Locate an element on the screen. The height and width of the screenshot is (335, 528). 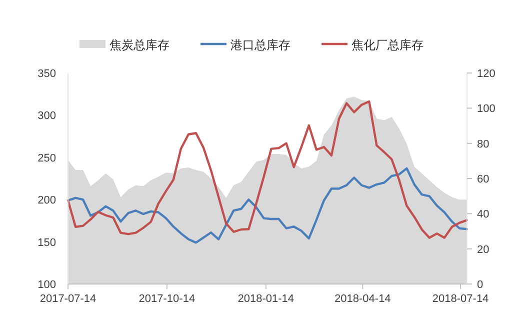
y2-tick-label: 40 is located at coordinates (483, 214).